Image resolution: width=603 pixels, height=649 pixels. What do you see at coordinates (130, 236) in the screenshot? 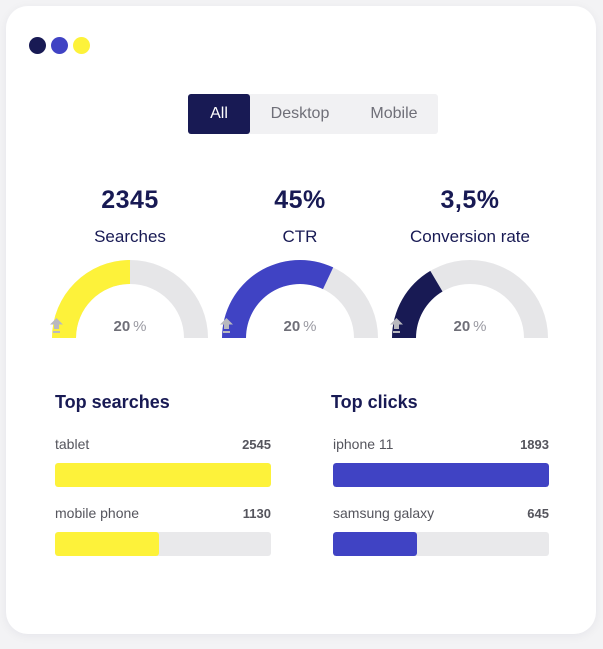
I see `kpi-label: Searches` at bounding box center [130, 236].